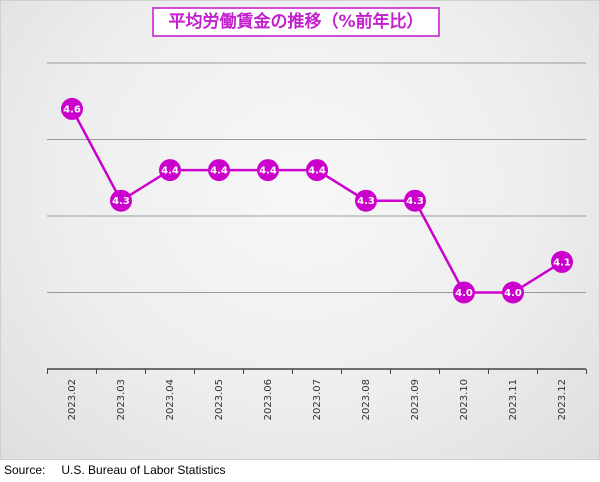 The image size is (600, 482). What do you see at coordinates (170, 399) in the screenshot?
I see `x-tick-label: 2023.04` at bounding box center [170, 399].